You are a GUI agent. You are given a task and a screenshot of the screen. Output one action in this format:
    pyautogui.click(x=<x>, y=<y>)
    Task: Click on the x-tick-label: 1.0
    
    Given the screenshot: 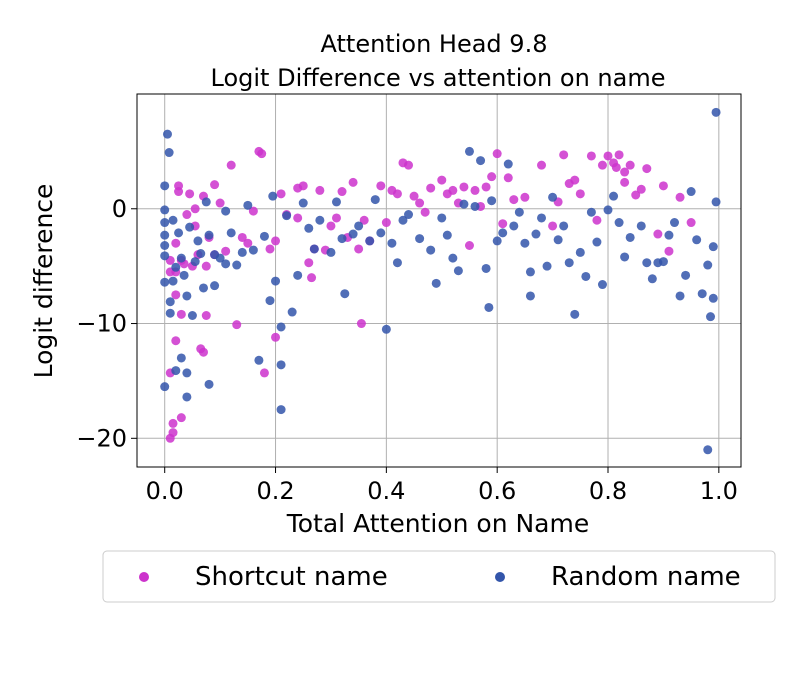 What is the action you would take?
    pyautogui.click(x=719, y=491)
    